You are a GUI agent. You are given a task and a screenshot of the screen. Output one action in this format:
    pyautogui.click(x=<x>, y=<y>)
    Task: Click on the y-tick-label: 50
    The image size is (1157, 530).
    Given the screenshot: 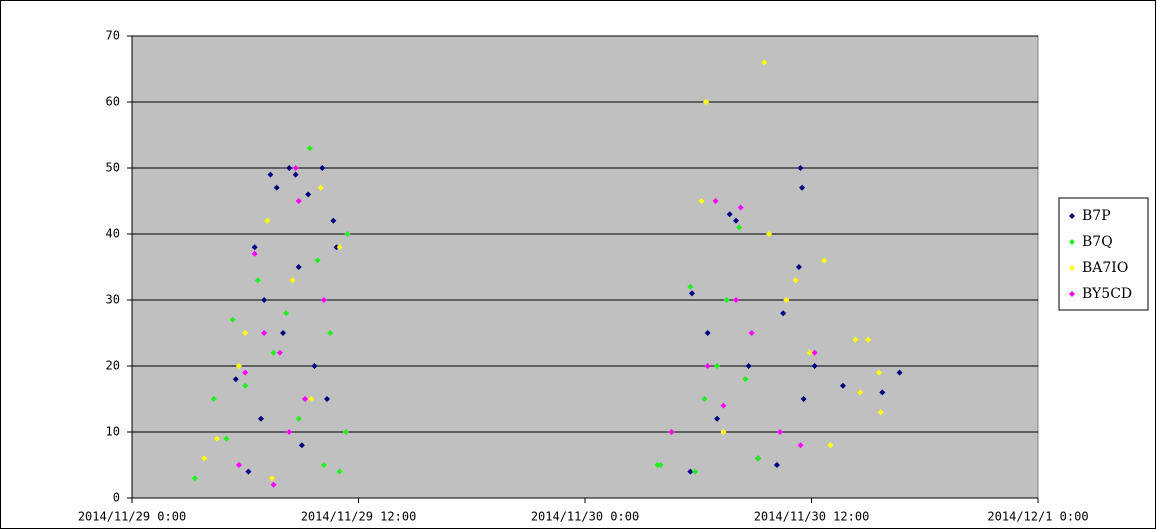 What is the action you would take?
    pyautogui.click(x=113, y=168)
    